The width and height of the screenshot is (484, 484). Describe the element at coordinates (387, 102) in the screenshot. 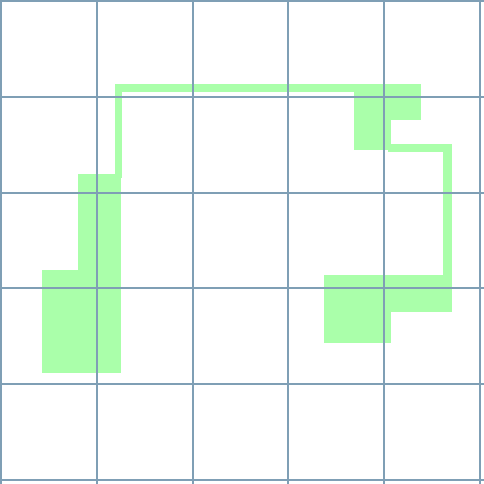

I see `path-block-top-right-a` at that location.